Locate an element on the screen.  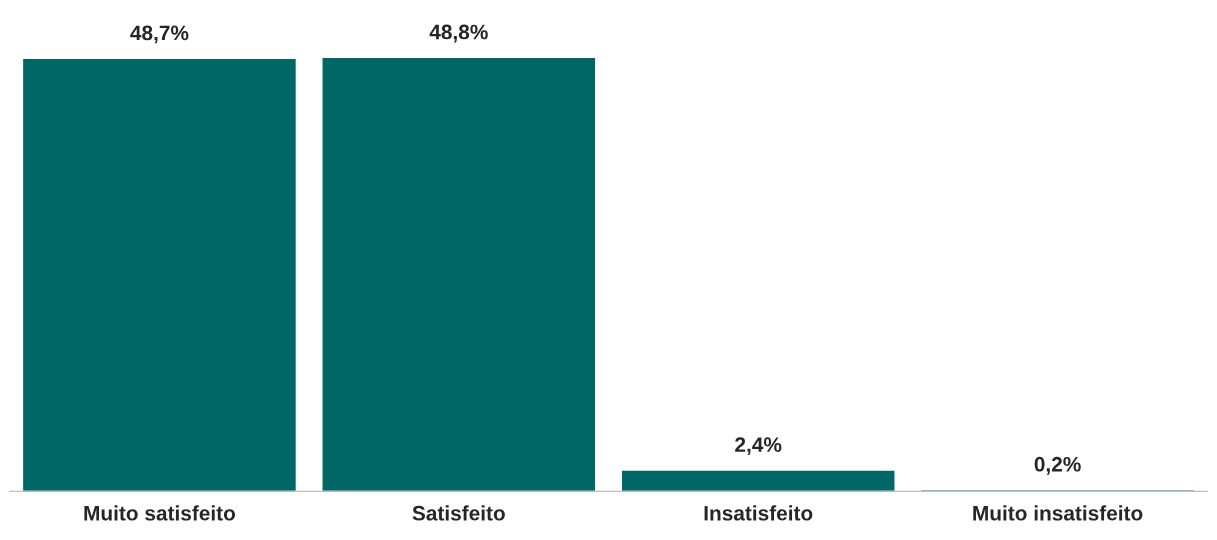
bar is located at coordinates (758, 480).